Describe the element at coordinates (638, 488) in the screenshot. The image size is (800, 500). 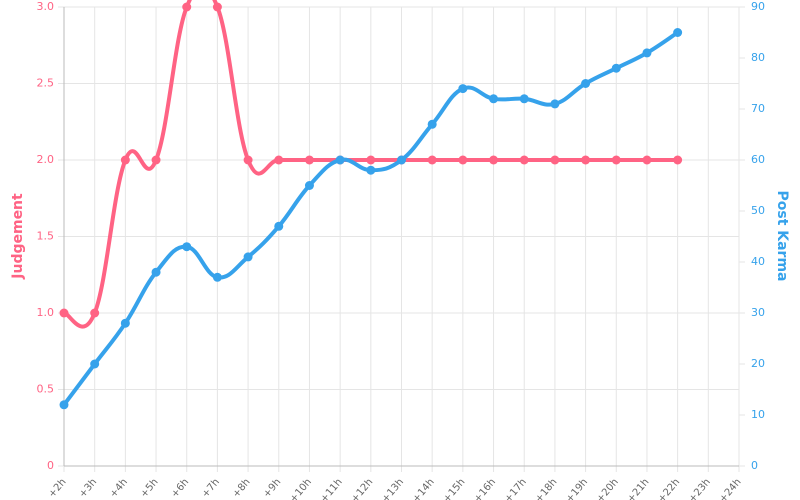
I see `x-tick-label: +21h` at that location.